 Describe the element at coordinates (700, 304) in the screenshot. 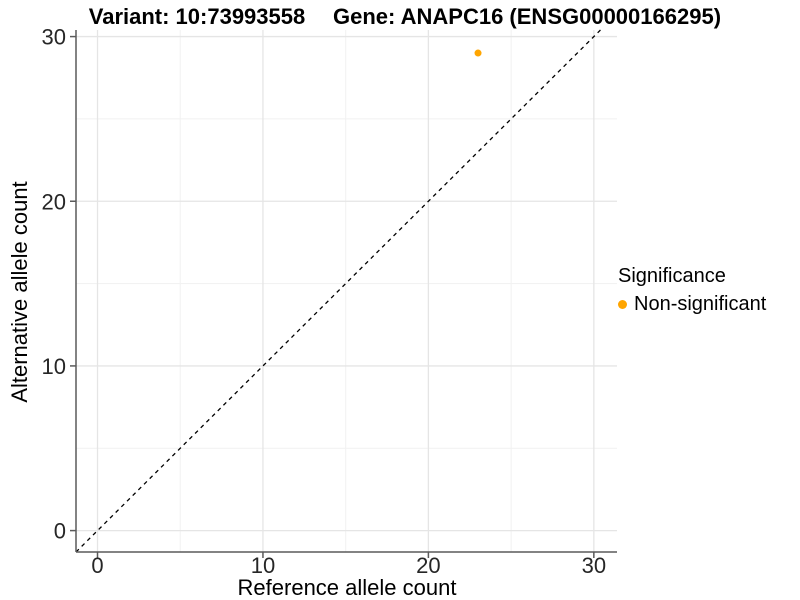

I see `legend-item-label: Non-significant` at that location.